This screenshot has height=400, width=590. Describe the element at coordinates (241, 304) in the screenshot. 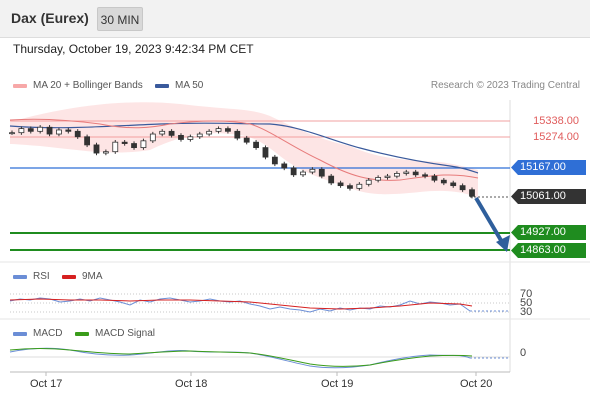

I see `rsi-ma-line` at that location.